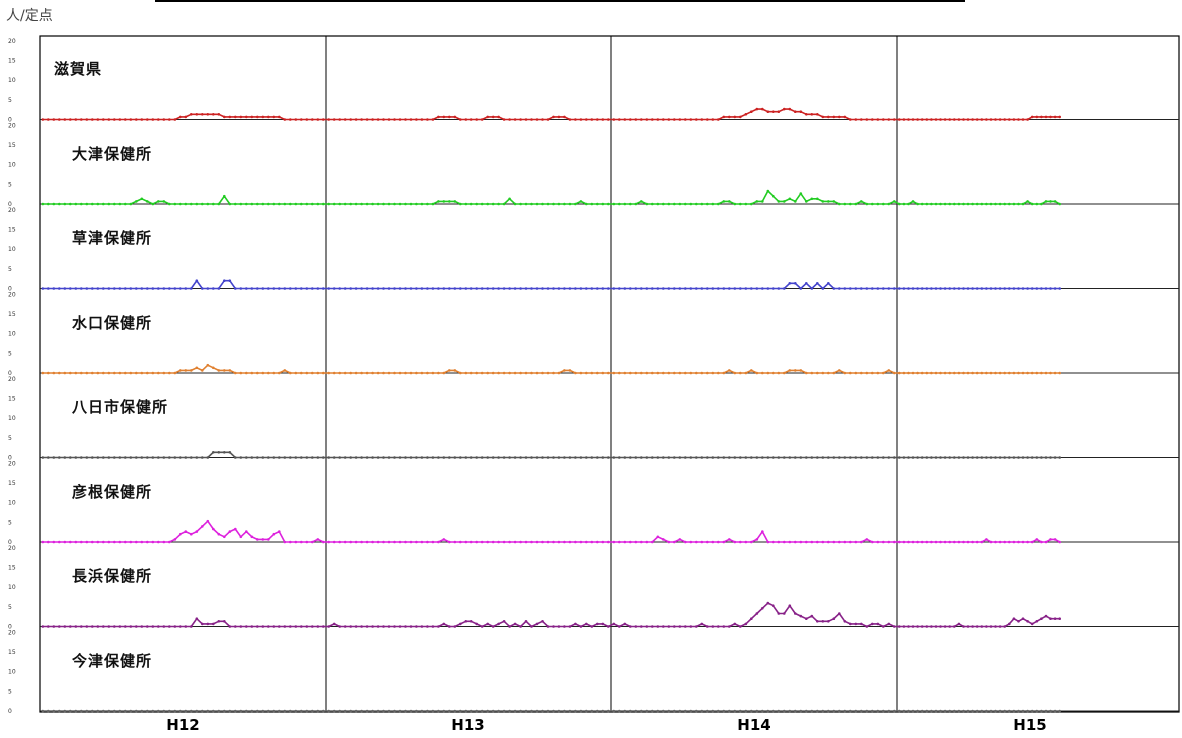 Image resolution: width=1182 pixels, height=738 pixels. What do you see at coordinates (112, 322) in the screenshot?
I see `series-label: 水口保健所` at bounding box center [112, 322].